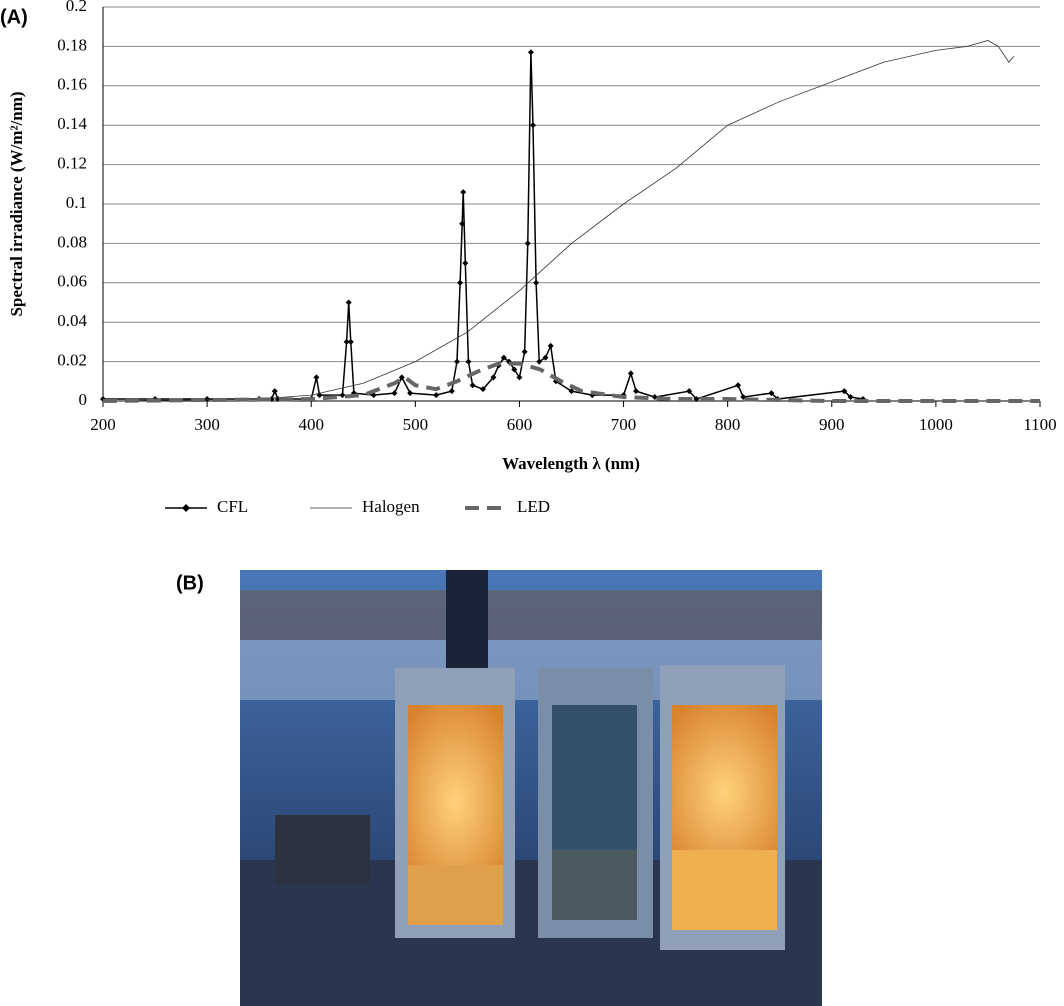 The width and height of the screenshot is (1064, 1006). Describe the element at coordinates (533, 506) in the screenshot. I see `legend-label: LED` at that location.